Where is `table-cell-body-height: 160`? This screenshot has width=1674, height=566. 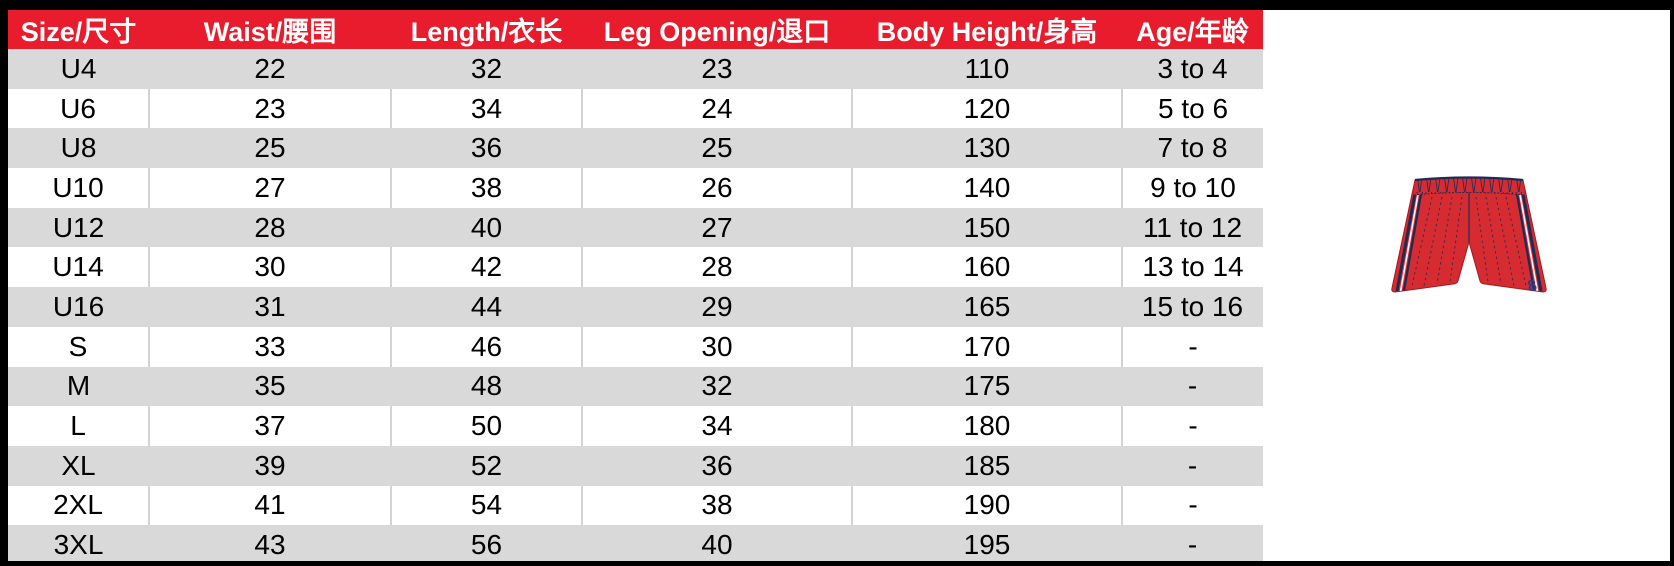 table-cell-body-height: 160 is located at coordinates (987, 267).